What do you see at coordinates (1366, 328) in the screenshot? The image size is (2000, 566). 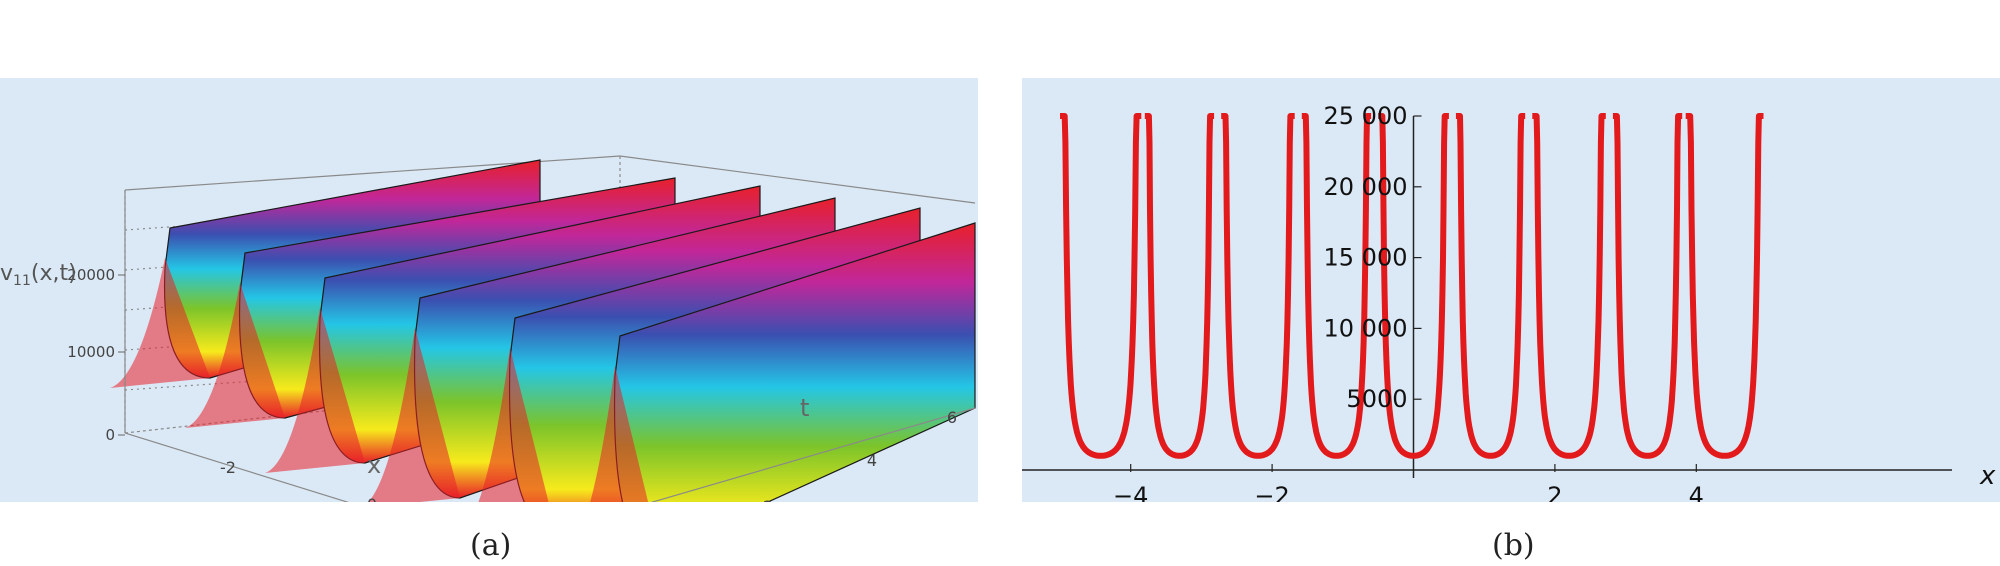 I see `y-tick-label: 10 000` at bounding box center [1366, 328].